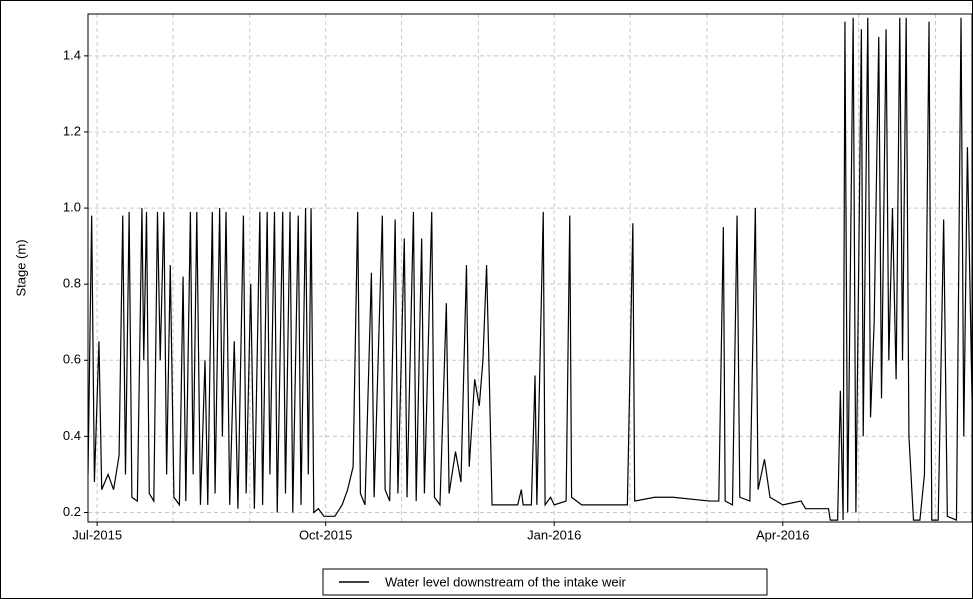  I want to click on x-tick-label: Jul-2015, so click(97, 534).